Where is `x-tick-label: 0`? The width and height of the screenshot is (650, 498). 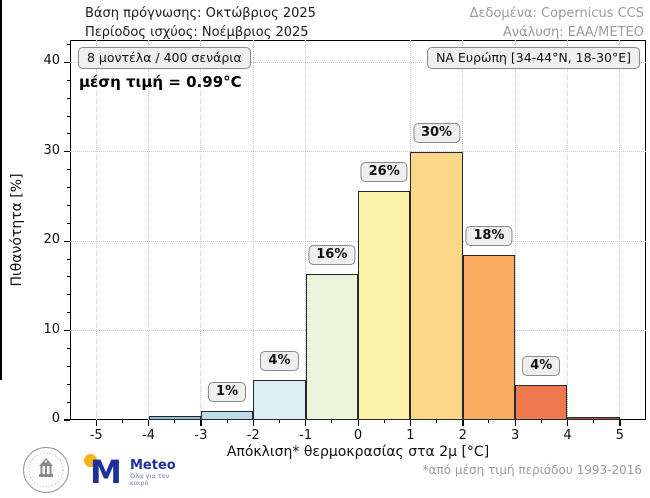
x-tick-label: 0 is located at coordinates (358, 435).